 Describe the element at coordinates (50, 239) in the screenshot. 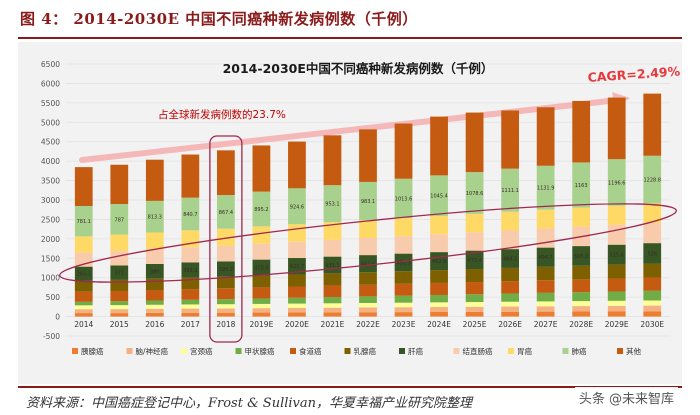

I see `y-tick-label: 2000` at that location.